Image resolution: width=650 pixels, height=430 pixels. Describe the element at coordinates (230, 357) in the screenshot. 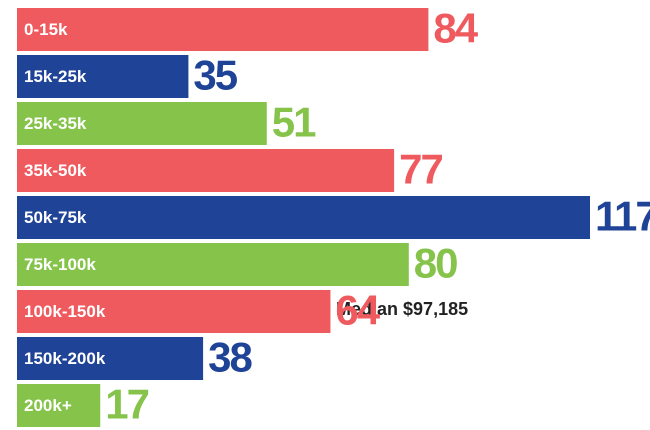

I see `value-label: 38` at that location.